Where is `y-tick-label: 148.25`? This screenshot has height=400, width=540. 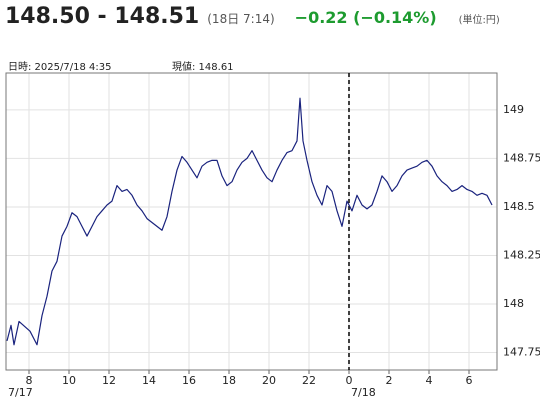 y-tick-label: 148.25 is located at coordinates (521, 254).